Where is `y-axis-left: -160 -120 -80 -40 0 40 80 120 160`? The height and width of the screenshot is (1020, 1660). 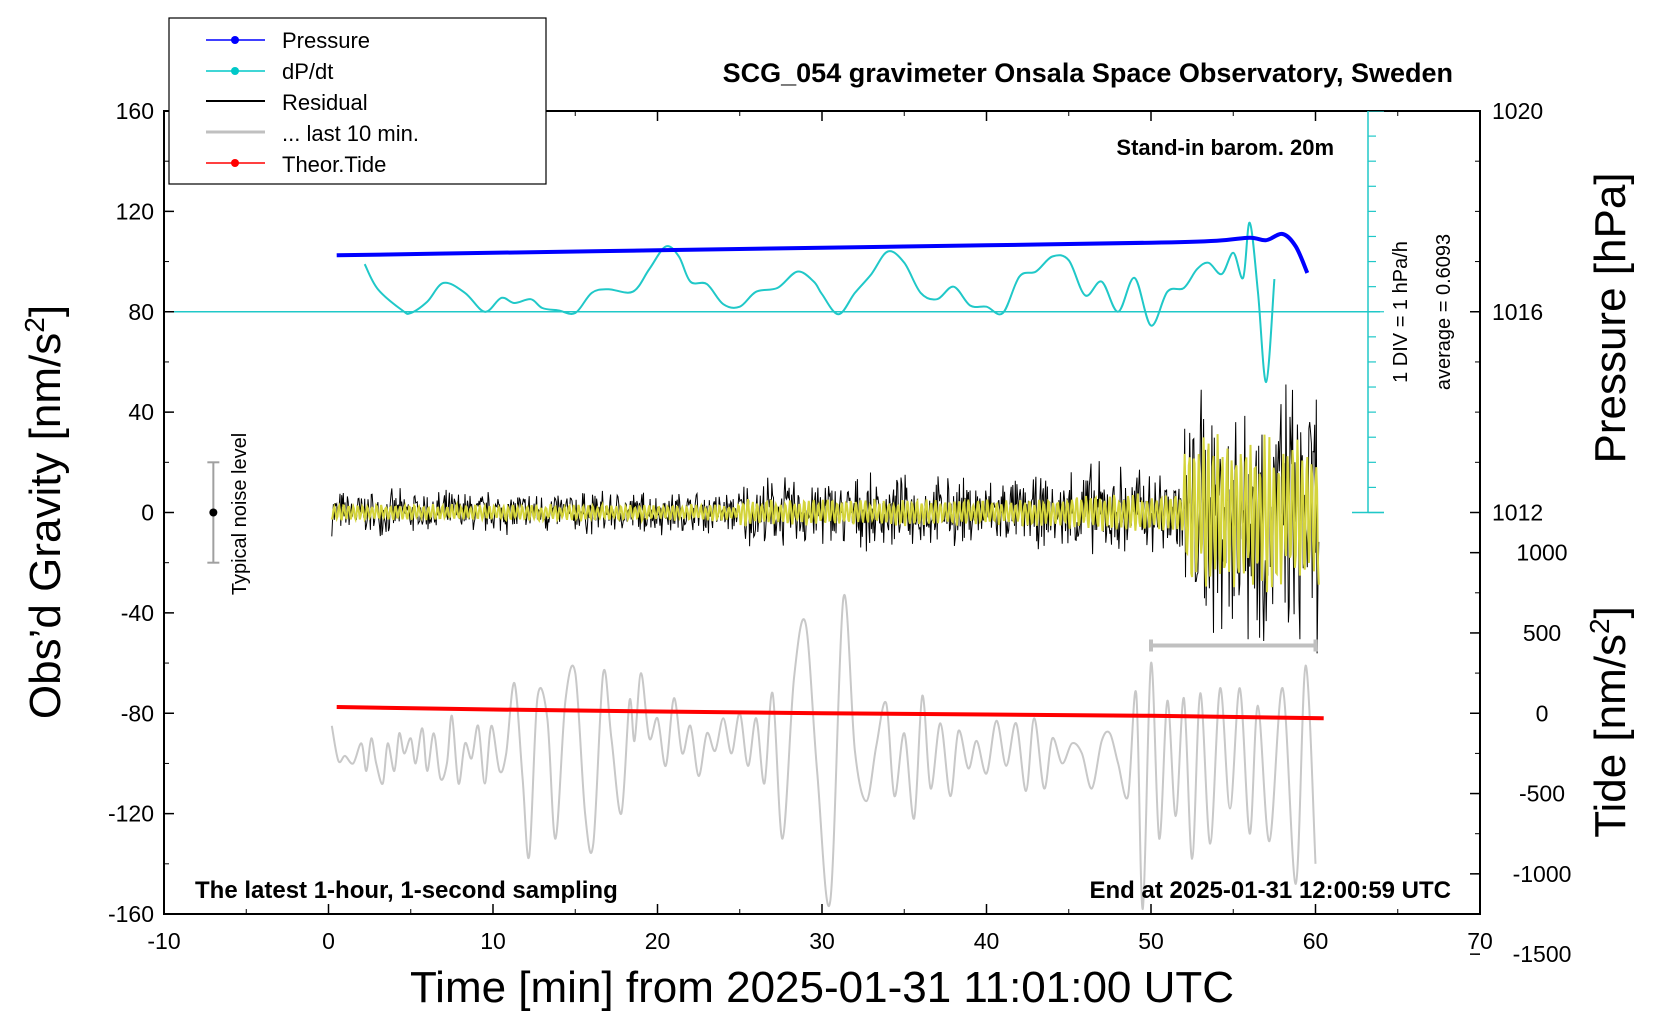
y-axis-left: -160 -120 -80 -40 0 40 80 120 160 is located at coordinates (141, 512).